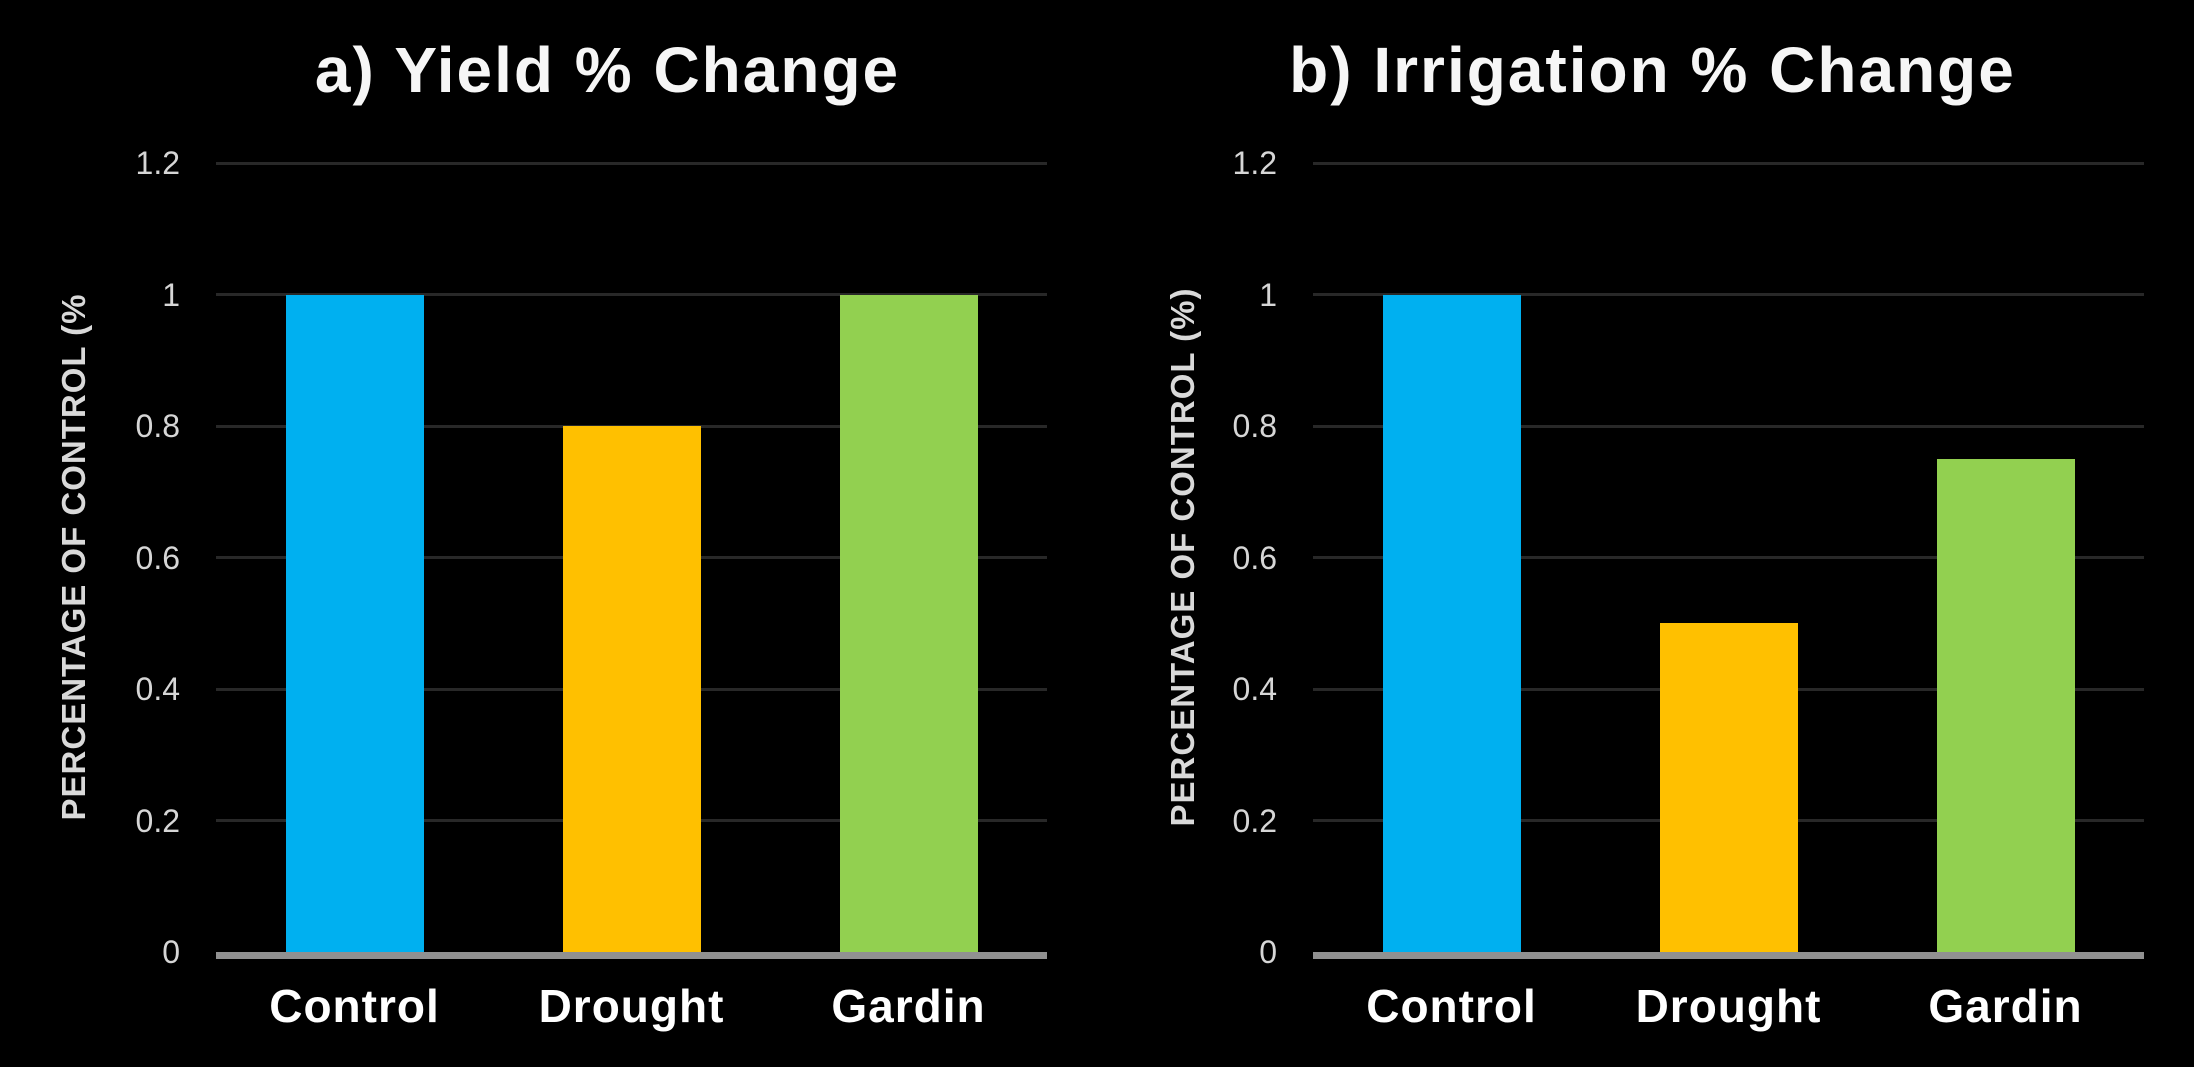  I want to click on chart-title: b) Irrigation % Change, so click(1652, 70).